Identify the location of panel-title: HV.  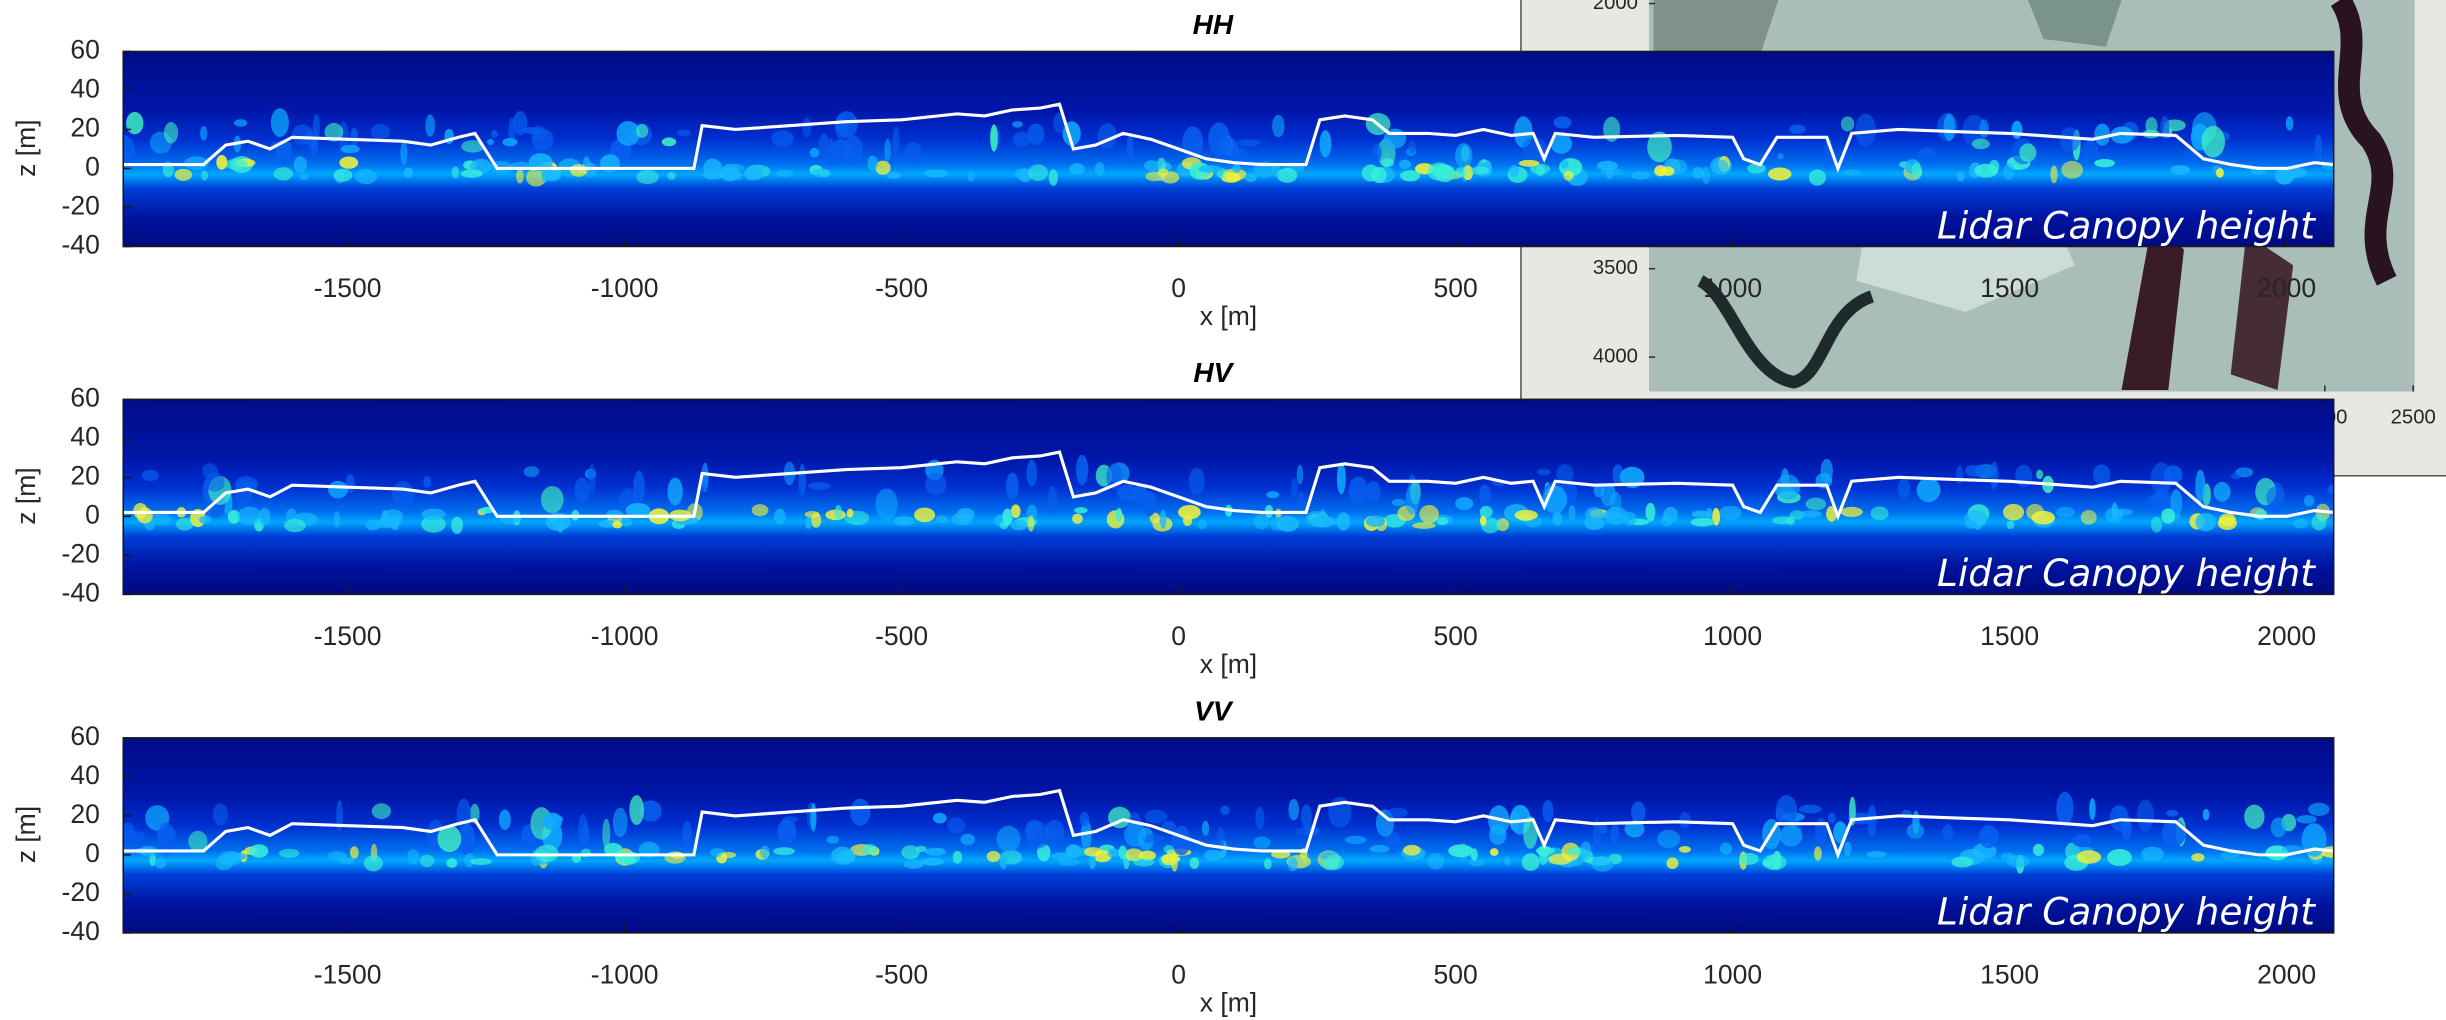
(1213, 372).